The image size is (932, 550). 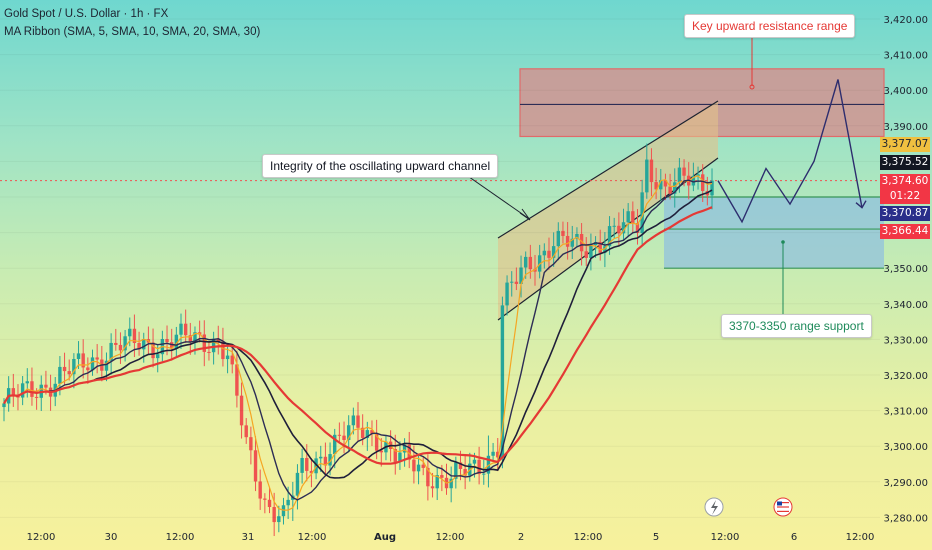 I want to click on flag-canton, so click(x=779, y=503).